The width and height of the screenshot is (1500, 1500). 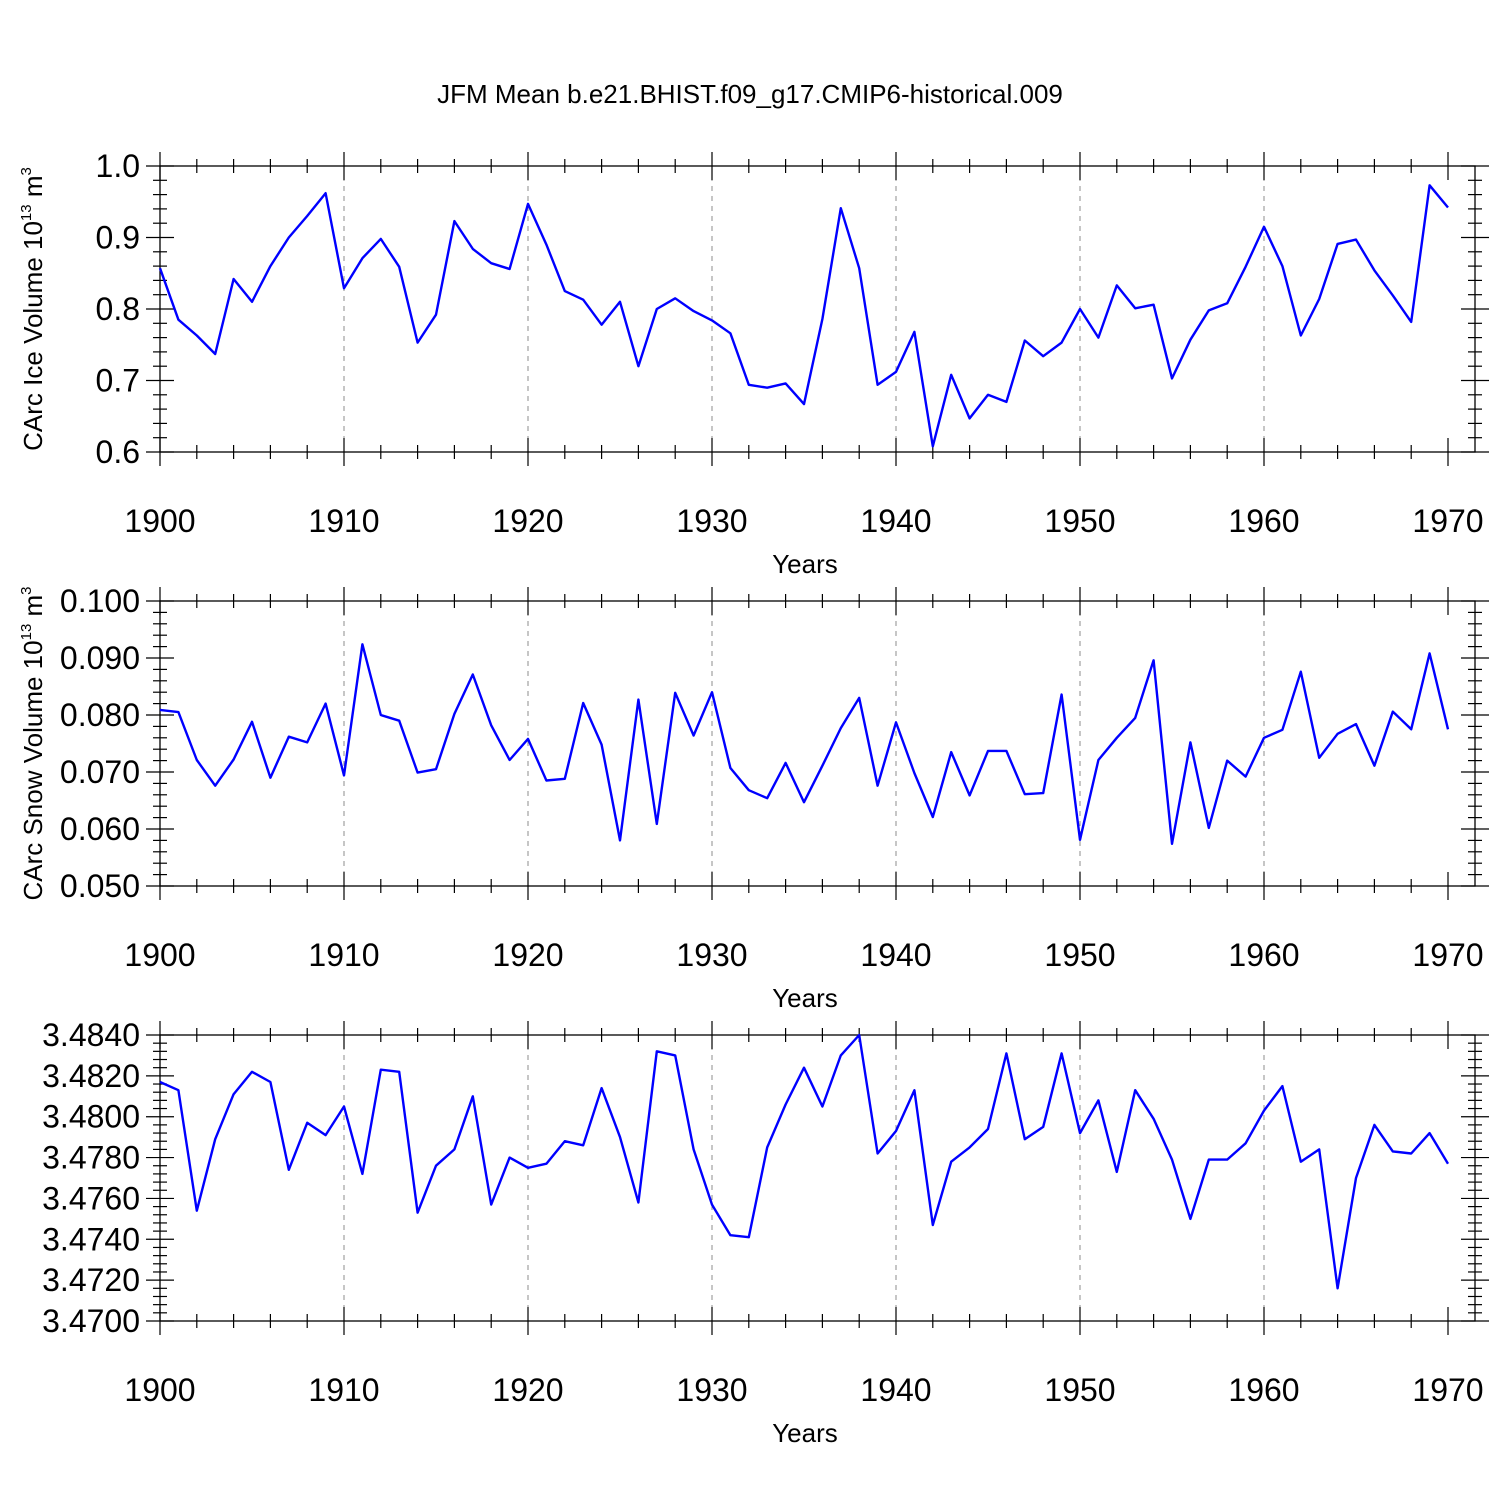 I want to click on y-tick-label: 0.080, so click(x=100, y=715).